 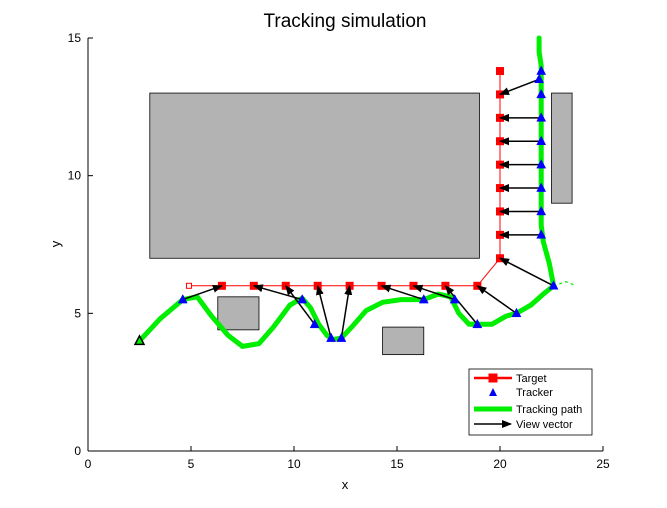 I want to click on x-tick-label: 0, so click(x=88, y=464).